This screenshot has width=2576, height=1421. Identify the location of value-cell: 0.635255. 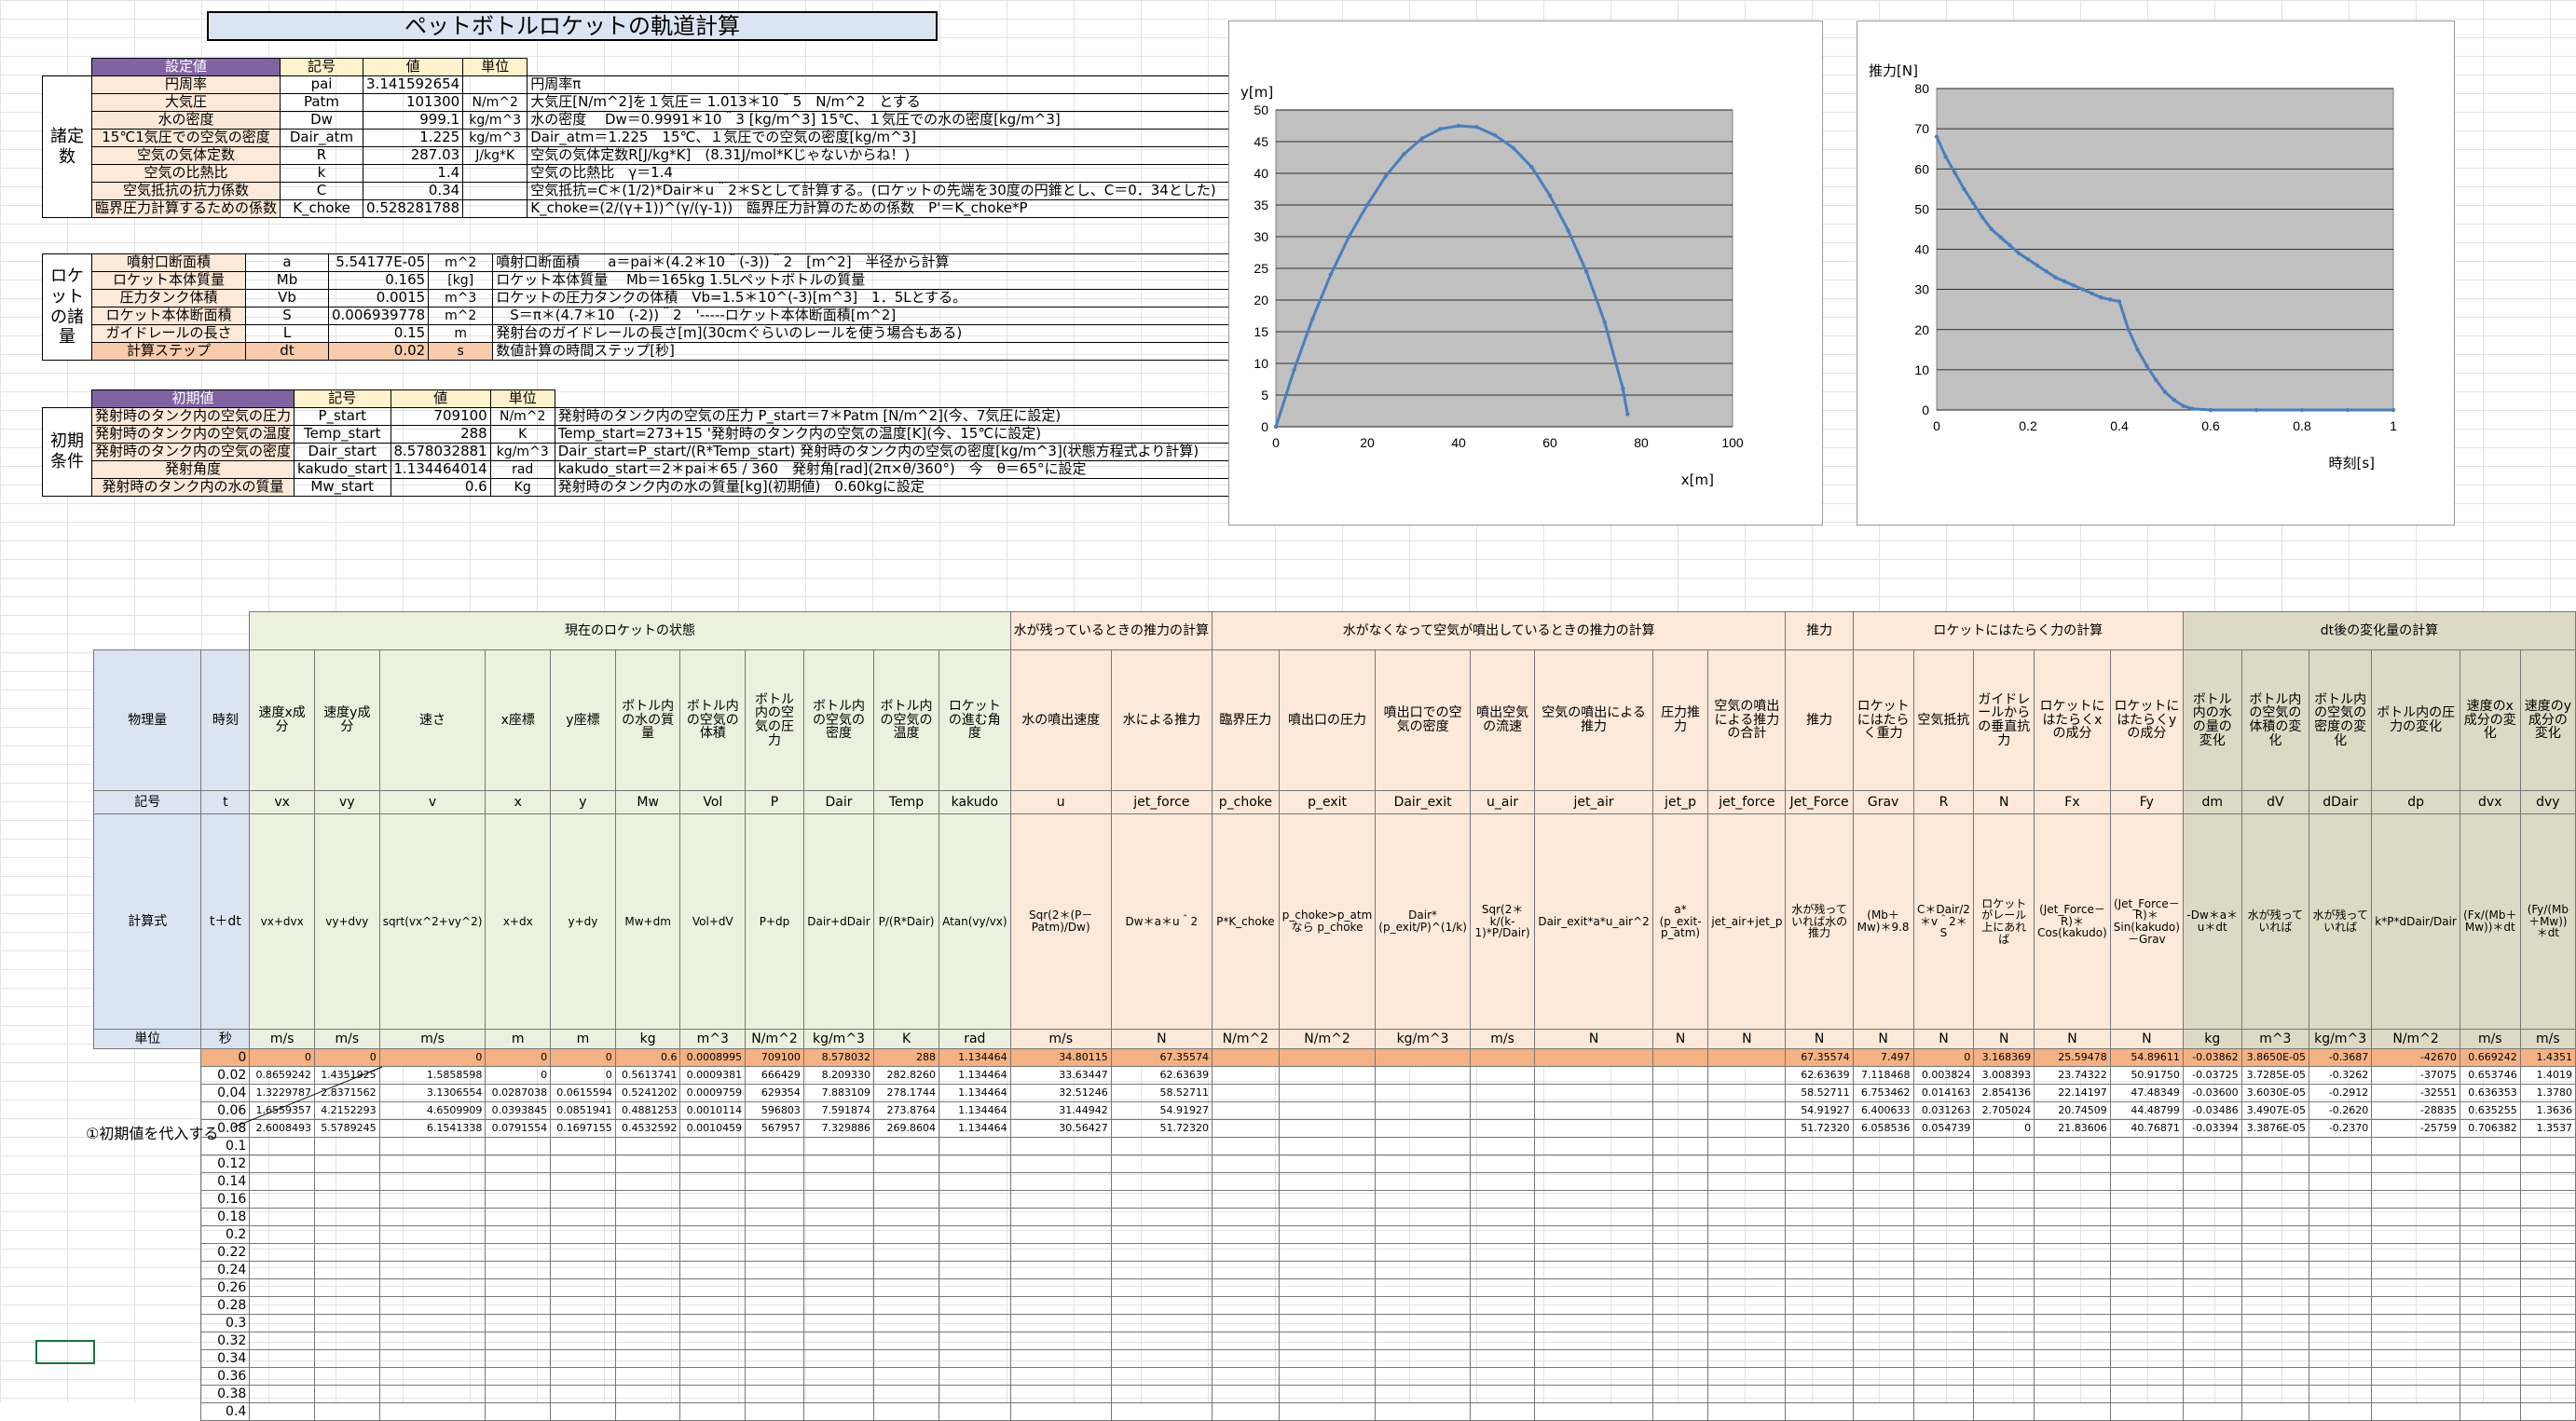
(2490, 1110).